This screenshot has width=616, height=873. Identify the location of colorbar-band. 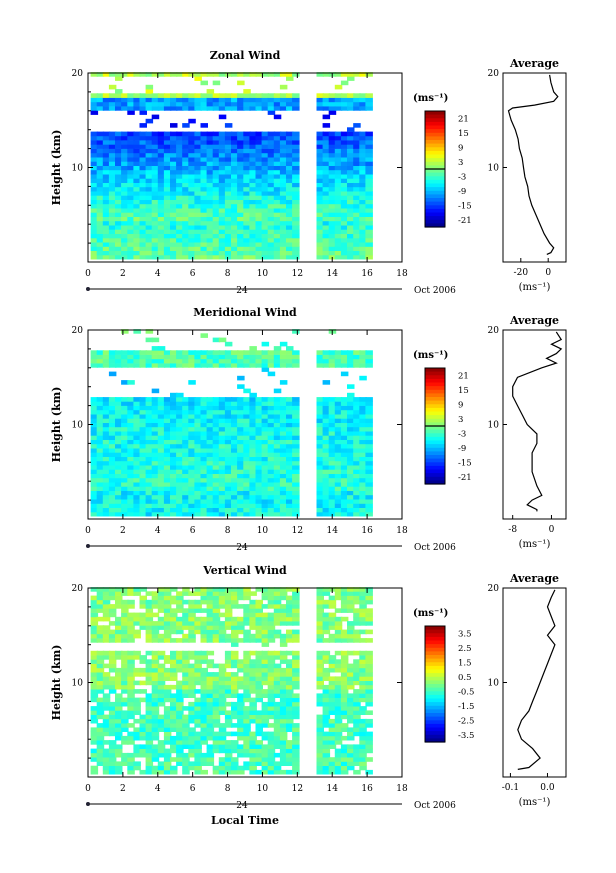
(435, 211).